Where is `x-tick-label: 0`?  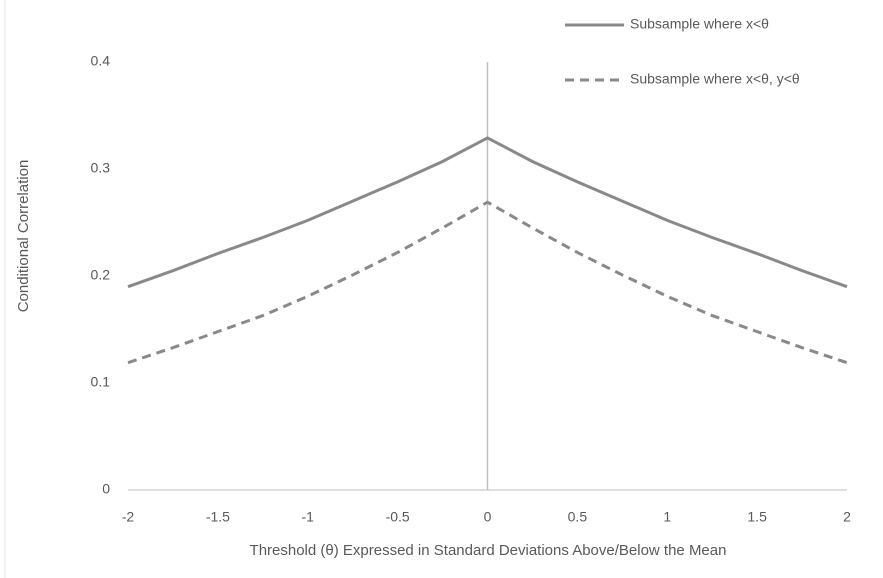 x-tick-label: 0 is located at coordinates (488, 517).